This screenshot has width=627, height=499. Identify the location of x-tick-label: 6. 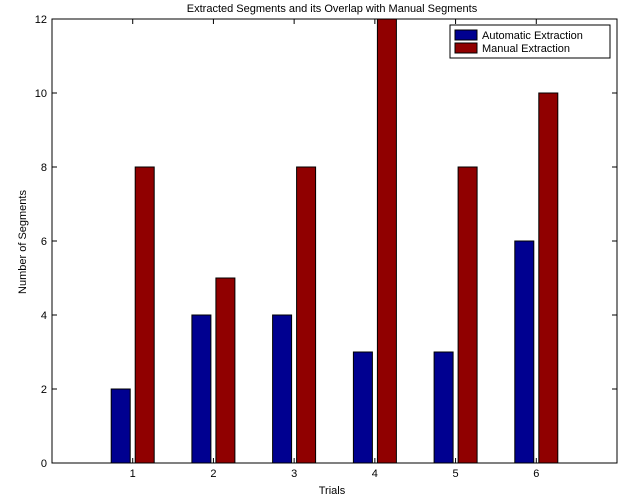
(536, 474).